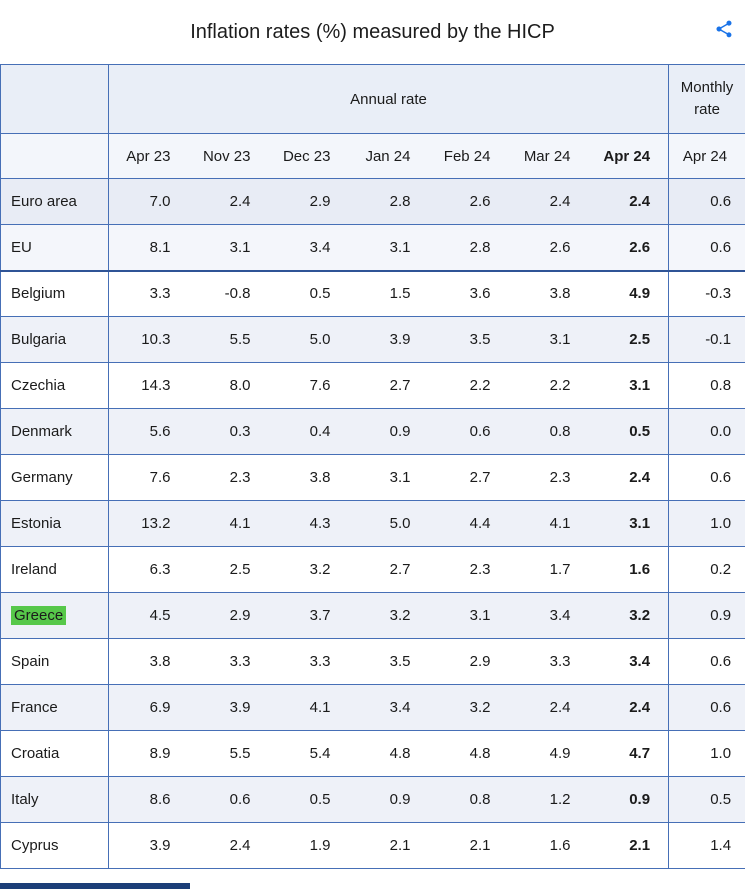 The width and height of the screenshot is (745, 889). I want to click on column-header: Apr 23, so click(148, 156).